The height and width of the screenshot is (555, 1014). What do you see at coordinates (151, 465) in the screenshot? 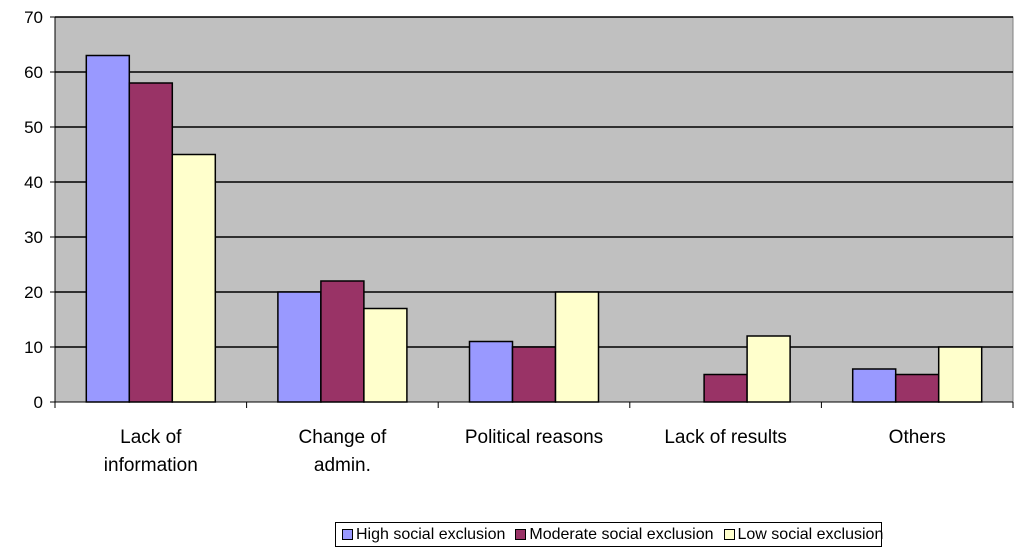
I see `x-tick-label: information` at bounding box center [151, 465].